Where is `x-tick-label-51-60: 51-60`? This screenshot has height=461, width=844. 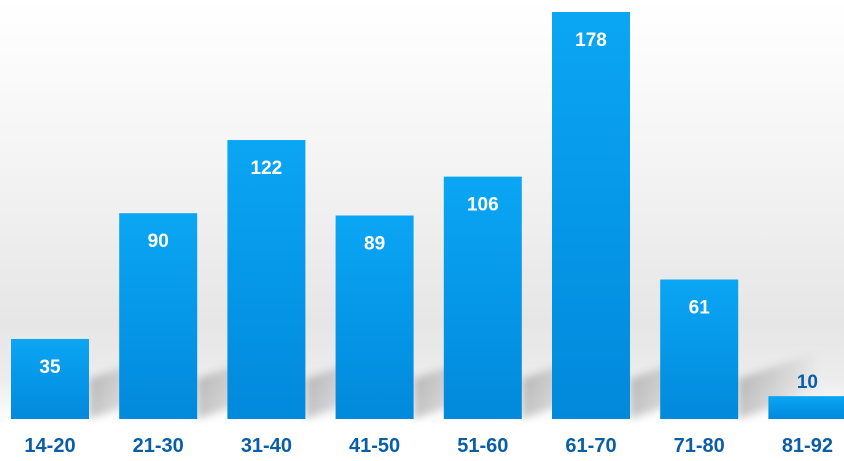 x-tick-label-51-60: 51-60 is located at coordinates (482, 446).